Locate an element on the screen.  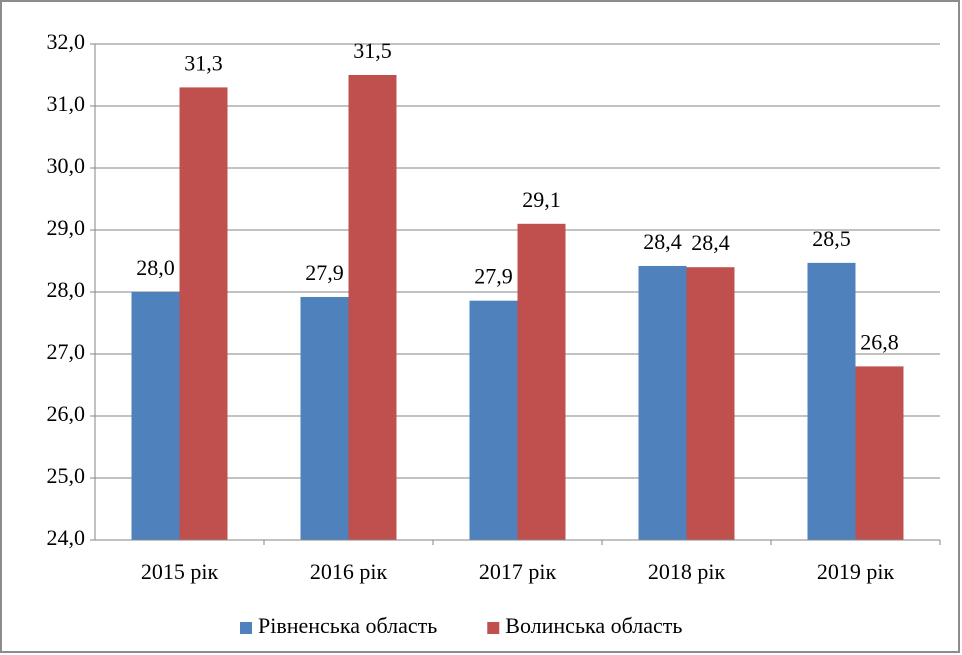
y-tick-label: 27,0 is located at coordinates (66, 351).